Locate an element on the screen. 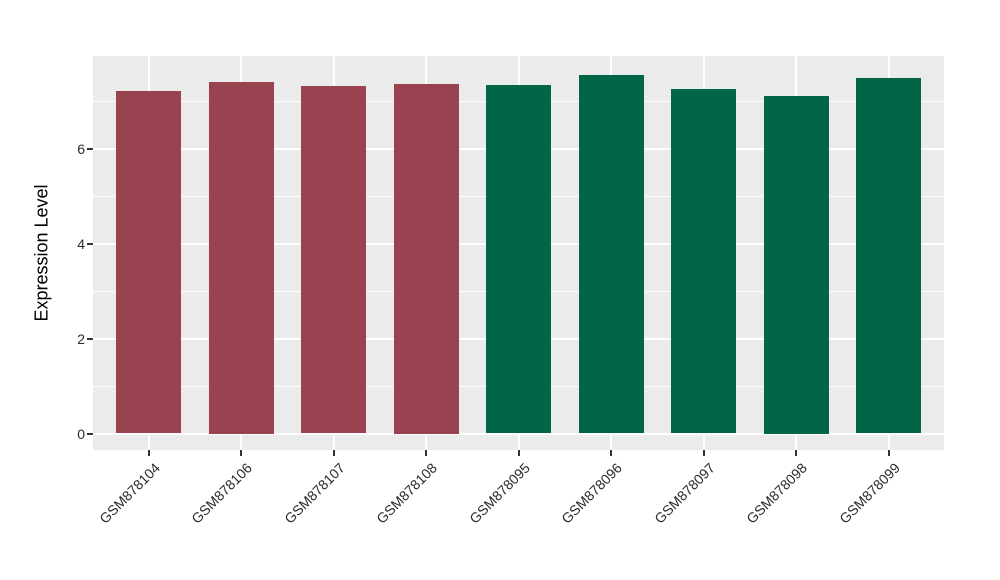  x-tick-label: GSM878108 is located at coordinates (407, 493).